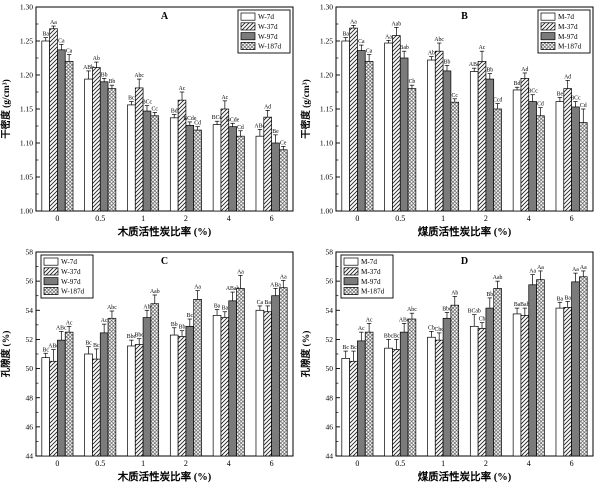 The width and height of the screenshot is (600, 490). What do you see at coordinates (283, 143) in the screenshot?
I see `sig-label: Ce` at bounding box center [283, 143].